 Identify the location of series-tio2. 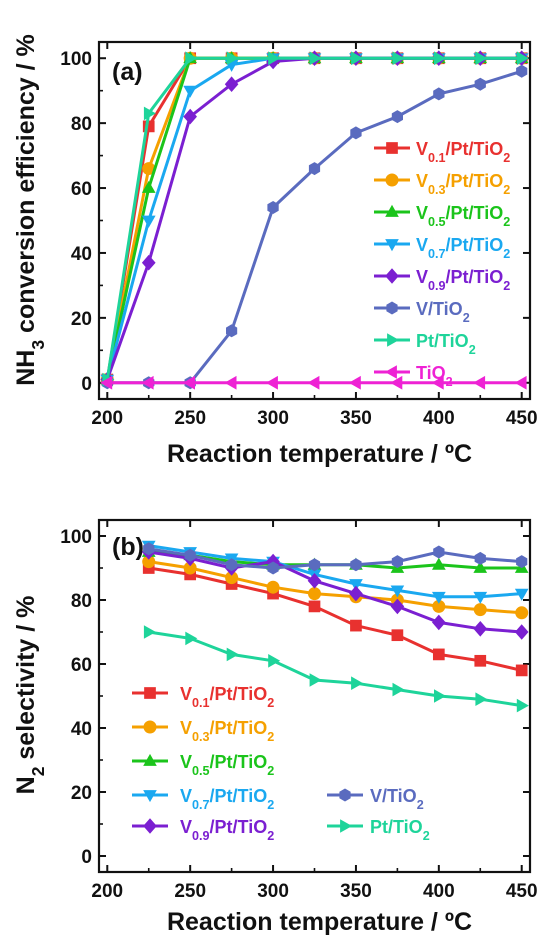
(313, 382).